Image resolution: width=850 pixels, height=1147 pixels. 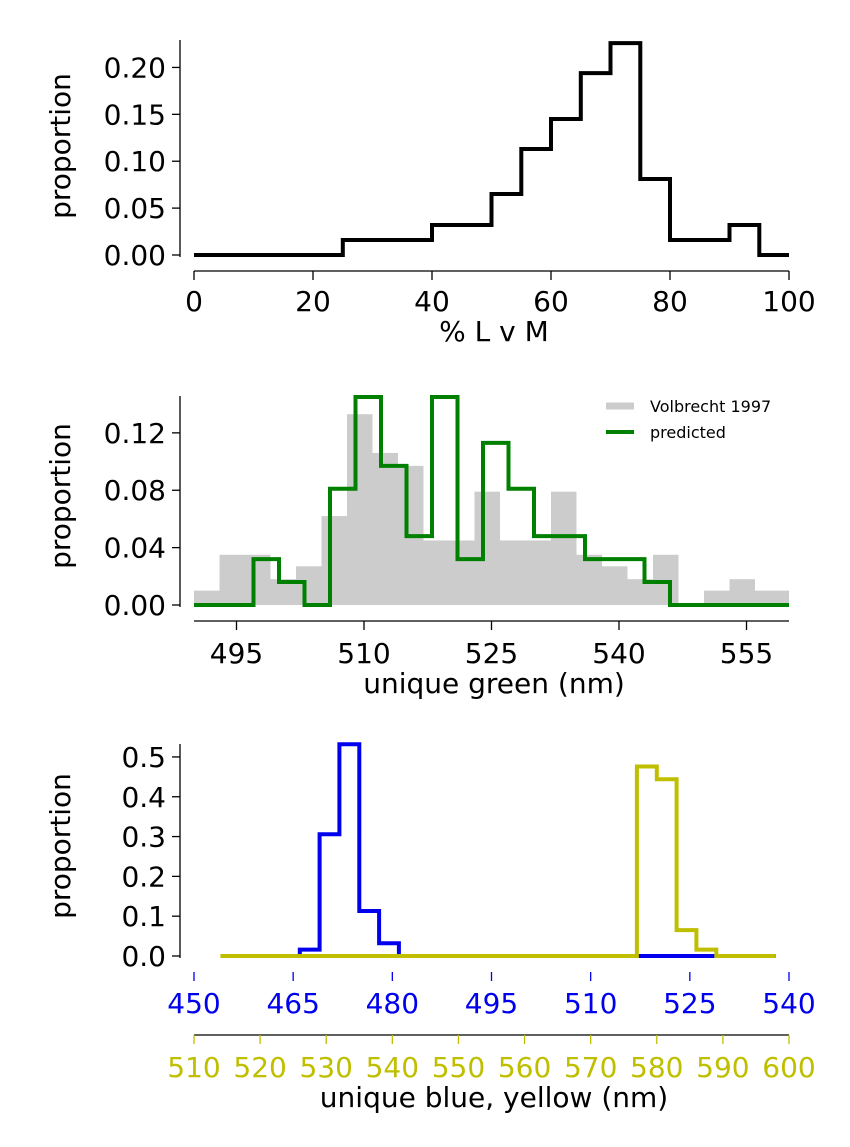 I want to click on p3-blue-x-tick-label: 540, so click(x=788, y=1003).